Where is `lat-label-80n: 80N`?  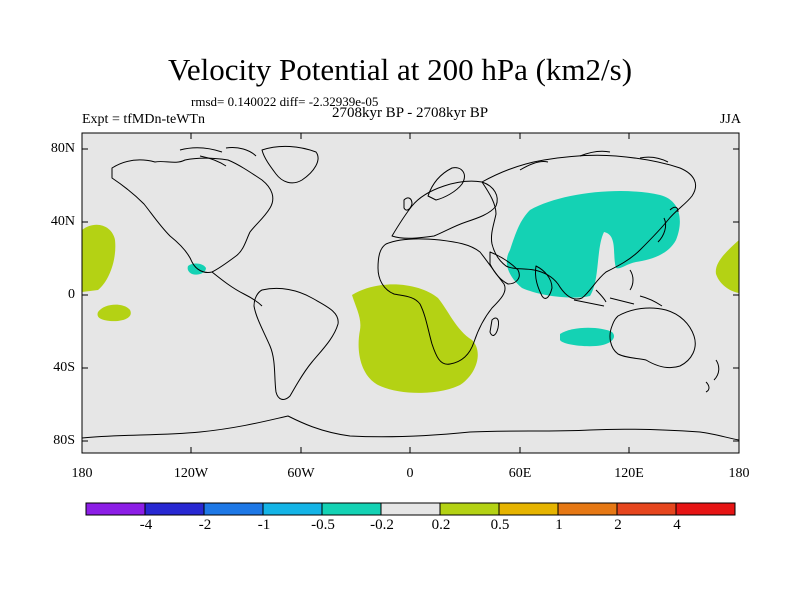
lat-label-80n: 80N is located at coordinates (62, 148).